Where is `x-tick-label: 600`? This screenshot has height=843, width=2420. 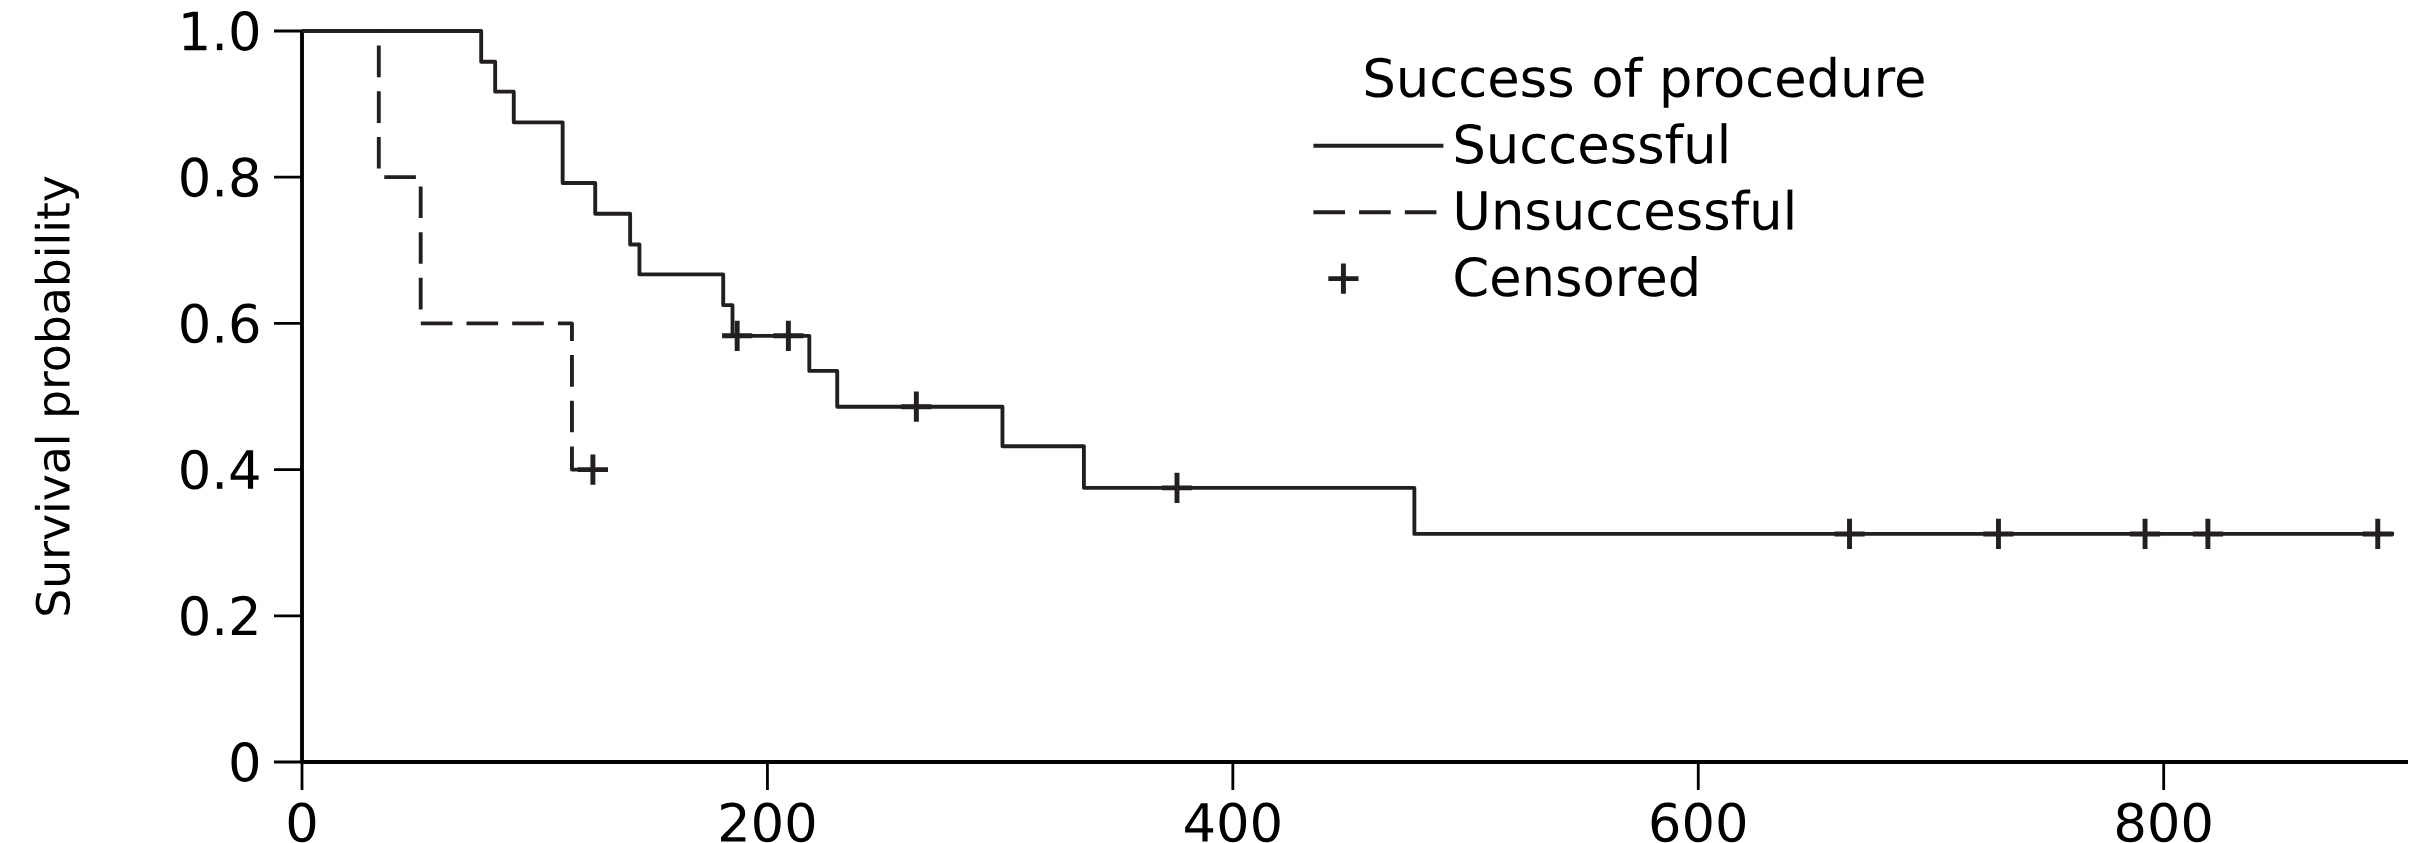
x-tick-label: 600 is located at coordinates (1698, 822).